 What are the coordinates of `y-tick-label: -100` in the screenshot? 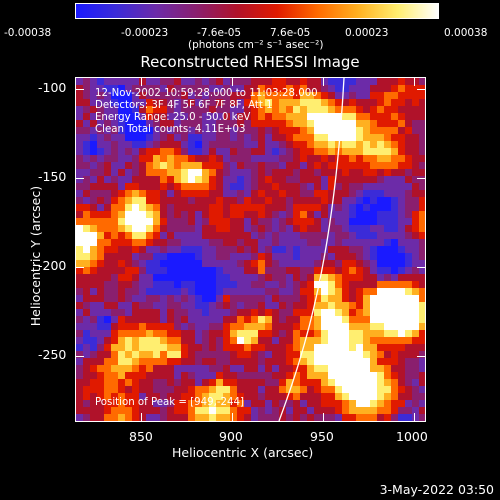 It's located at (52, 87).